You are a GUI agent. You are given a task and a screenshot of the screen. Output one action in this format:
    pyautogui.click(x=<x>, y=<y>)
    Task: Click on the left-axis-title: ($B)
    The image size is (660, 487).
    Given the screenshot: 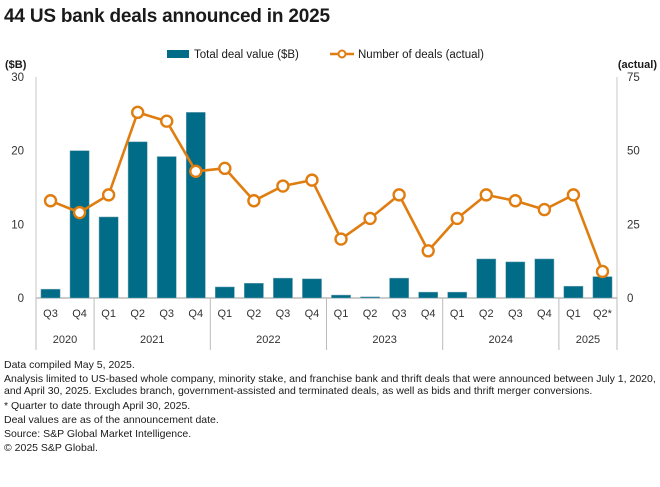 What is the action you would take?
    pyautogui.click(x=16, y=65)
    